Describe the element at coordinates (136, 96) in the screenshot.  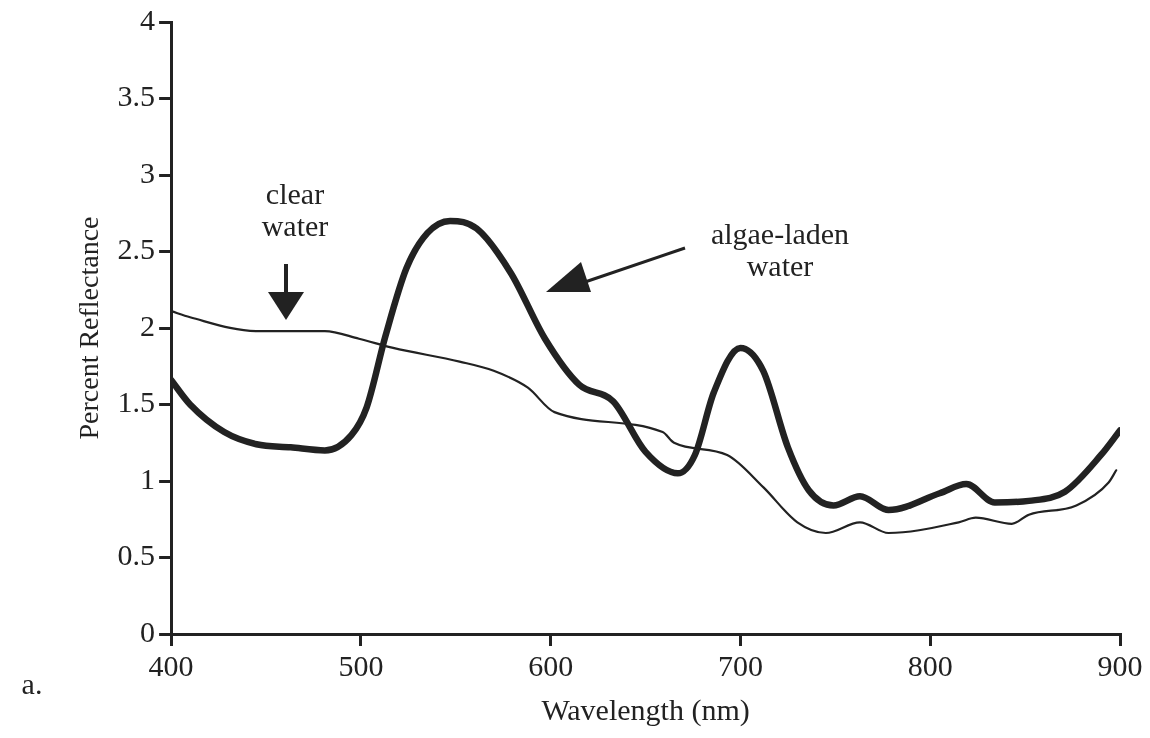
I see `y-tick-label: 3.5` at that location.